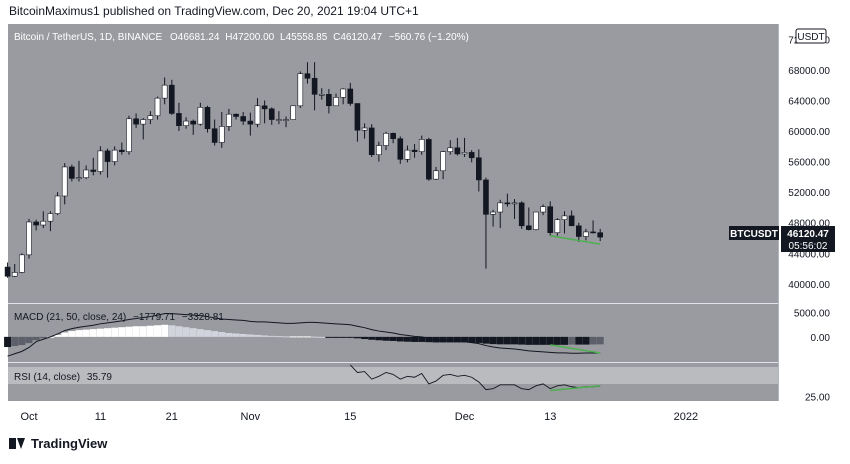  Describe the element at coordinates (550, 417) in the screenshot. I see `time-tick-label: 13` at that location.